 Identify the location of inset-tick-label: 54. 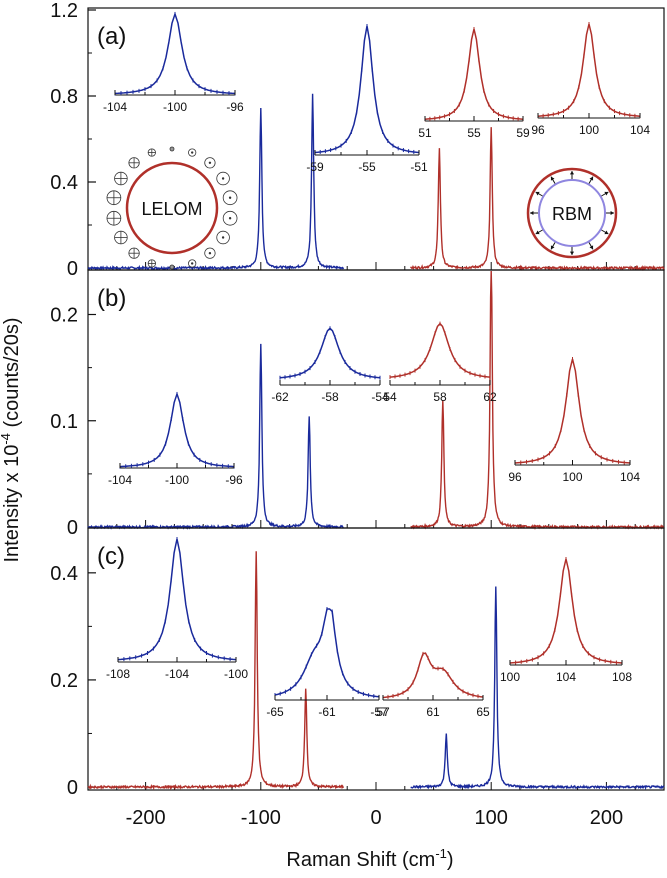
(390, 397).